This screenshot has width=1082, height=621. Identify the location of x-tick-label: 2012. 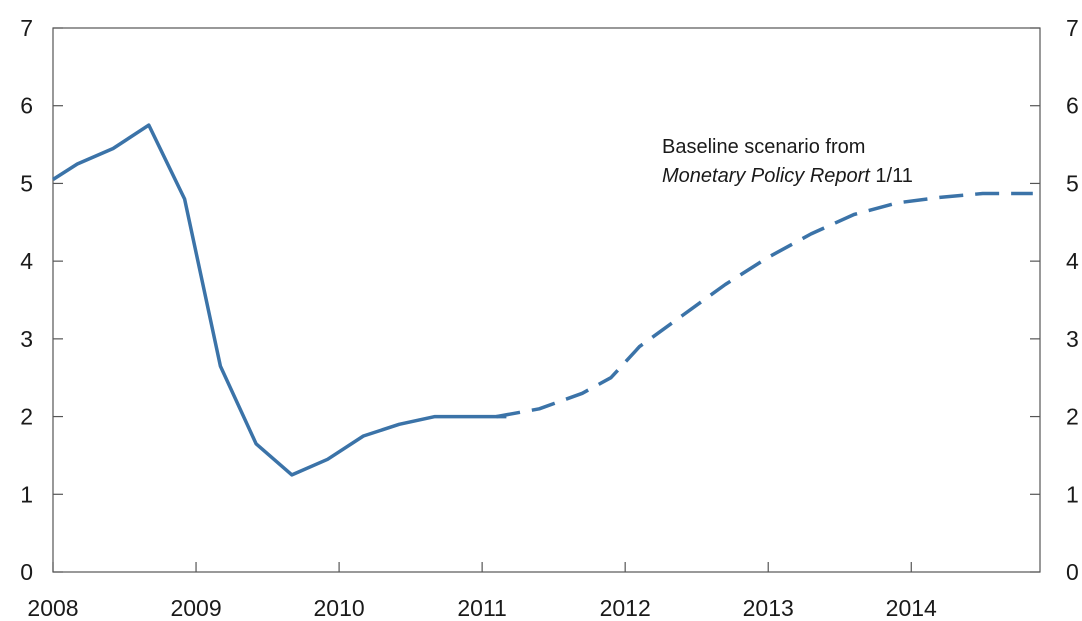
(625, 608).